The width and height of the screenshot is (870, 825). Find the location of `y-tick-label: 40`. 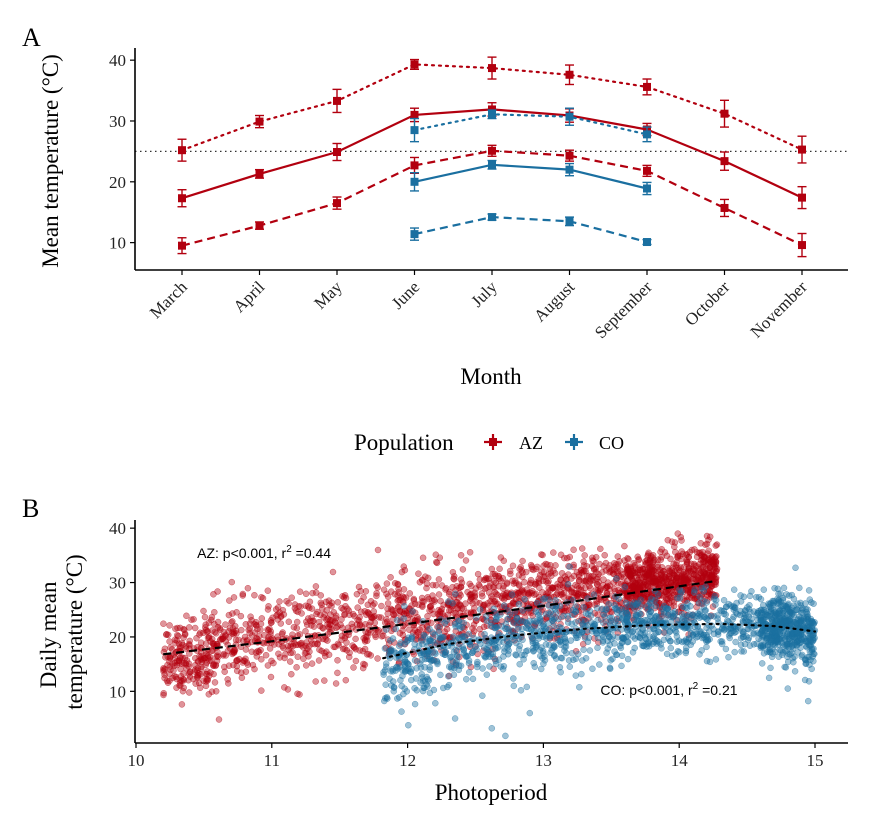

y-tick-label: 40 is located at coordinates (117, 60).